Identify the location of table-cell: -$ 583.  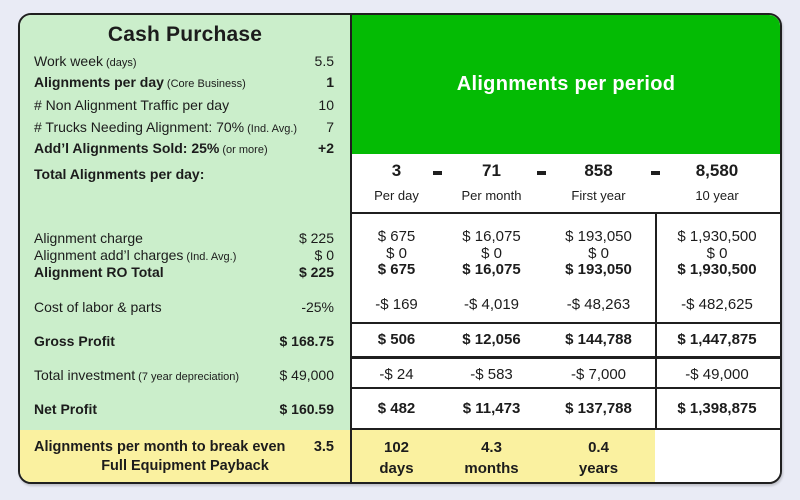
(491, 374).